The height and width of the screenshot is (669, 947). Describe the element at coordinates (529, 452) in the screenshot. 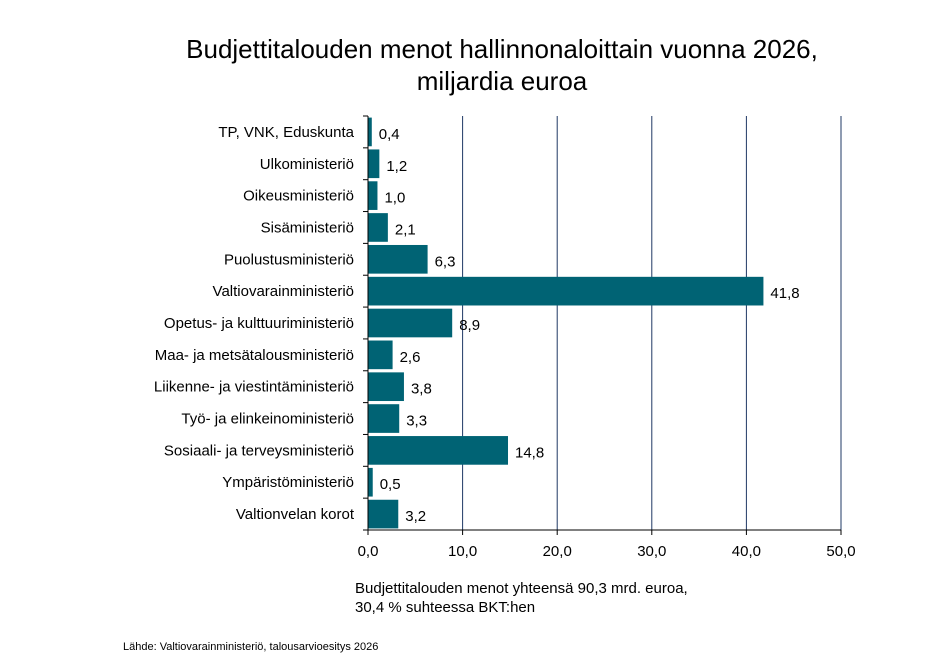

I see `data-label: 14,8` at that location.